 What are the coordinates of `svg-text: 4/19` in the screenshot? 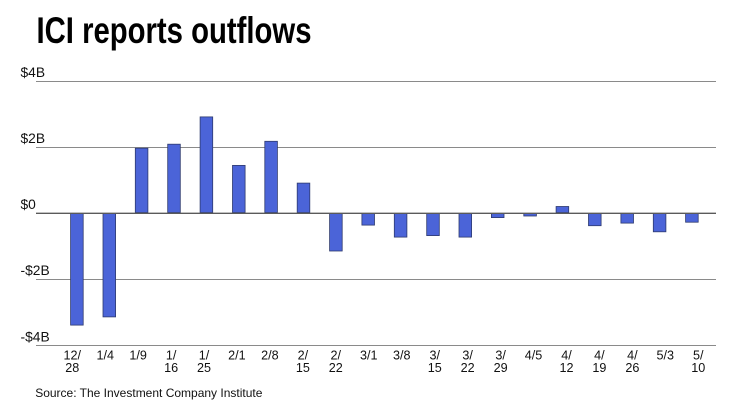 It's located at (599, 362).